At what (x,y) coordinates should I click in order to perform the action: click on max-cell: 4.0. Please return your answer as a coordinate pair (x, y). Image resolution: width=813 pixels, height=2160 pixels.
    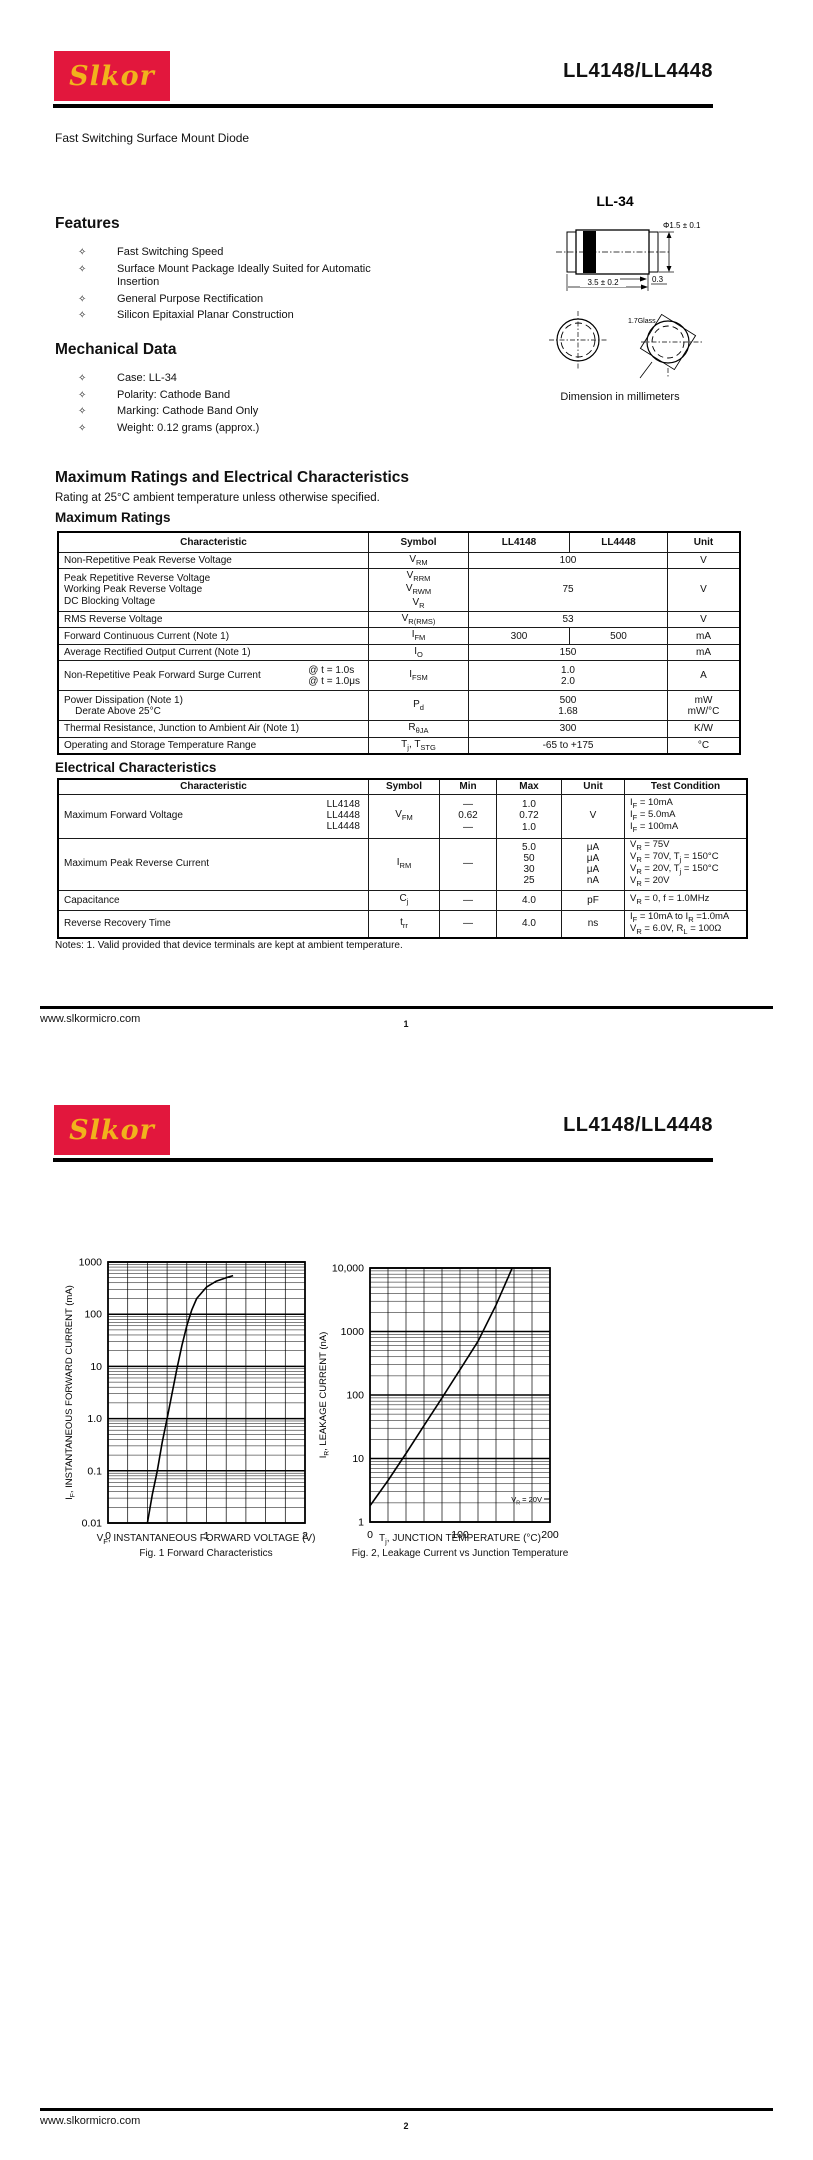
    Looking at the image, I should click on (529, 924).